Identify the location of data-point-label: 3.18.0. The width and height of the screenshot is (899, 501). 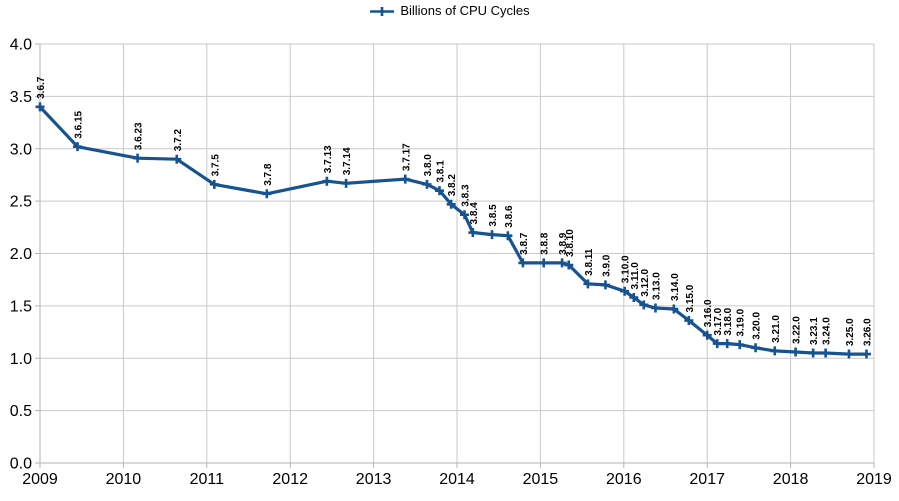
(728, 321).